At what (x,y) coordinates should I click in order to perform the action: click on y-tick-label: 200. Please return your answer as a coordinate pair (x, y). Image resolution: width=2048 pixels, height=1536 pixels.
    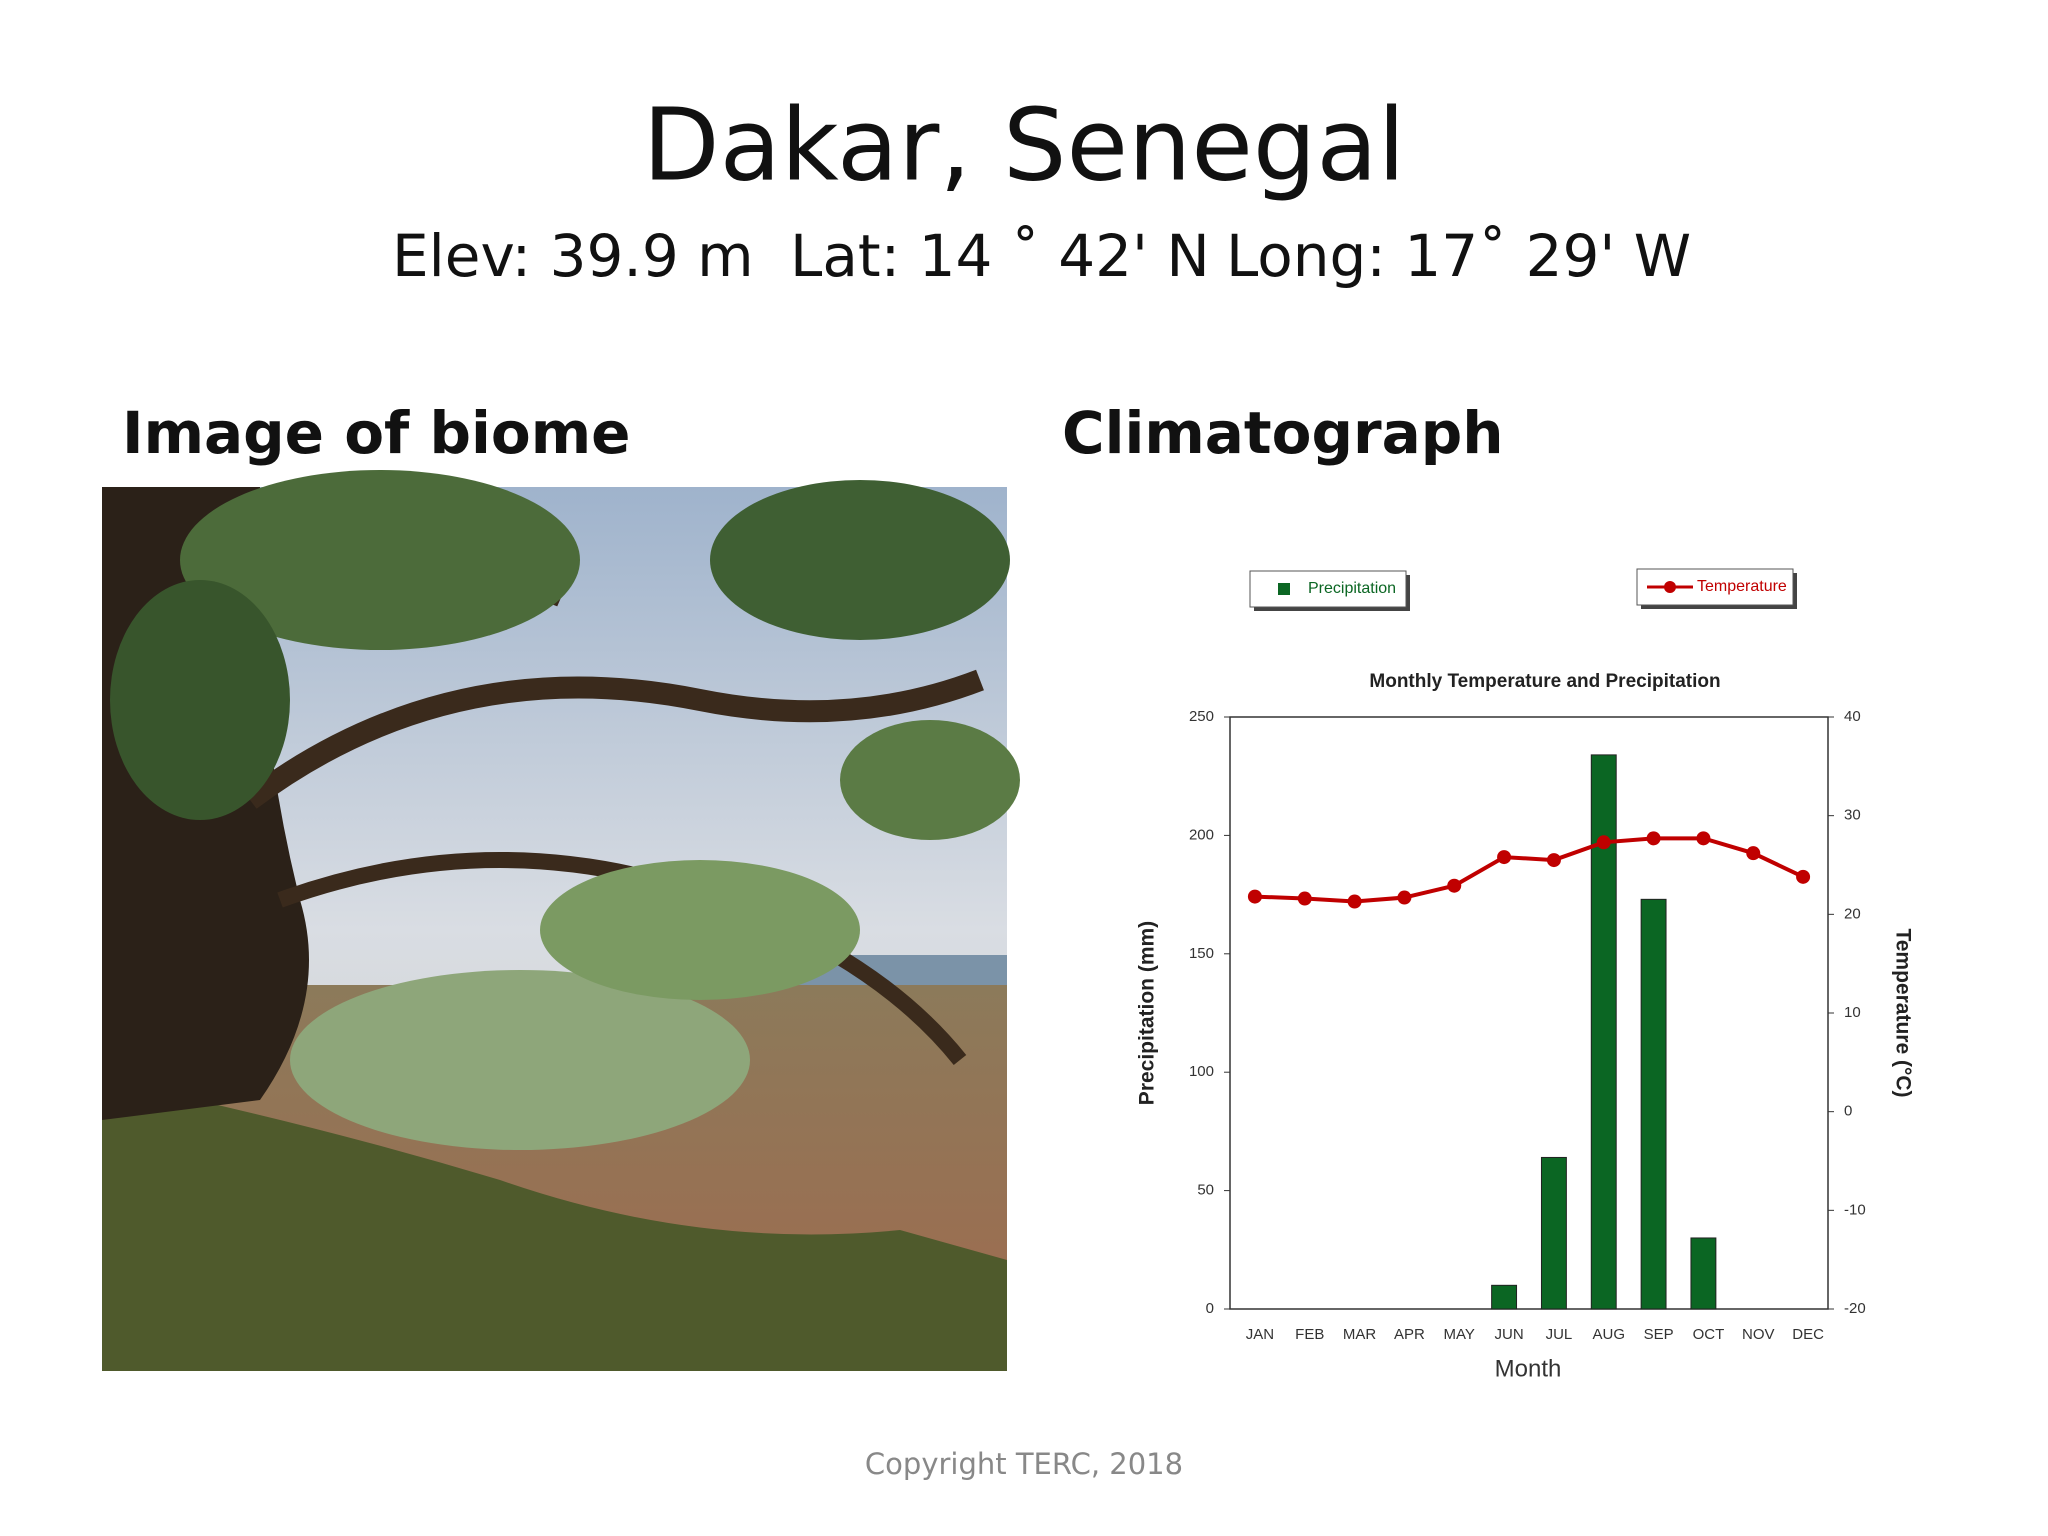
    Looking at the image, I should click on (1201, 834).